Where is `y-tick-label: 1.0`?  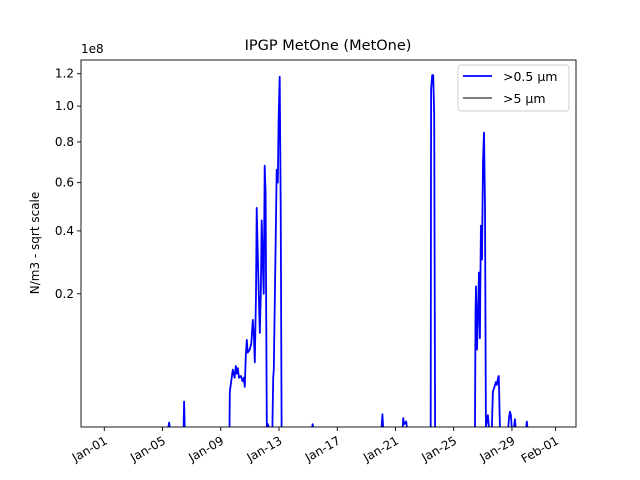
y-tick-label: 1.0 is located at coordinates (64, 106).